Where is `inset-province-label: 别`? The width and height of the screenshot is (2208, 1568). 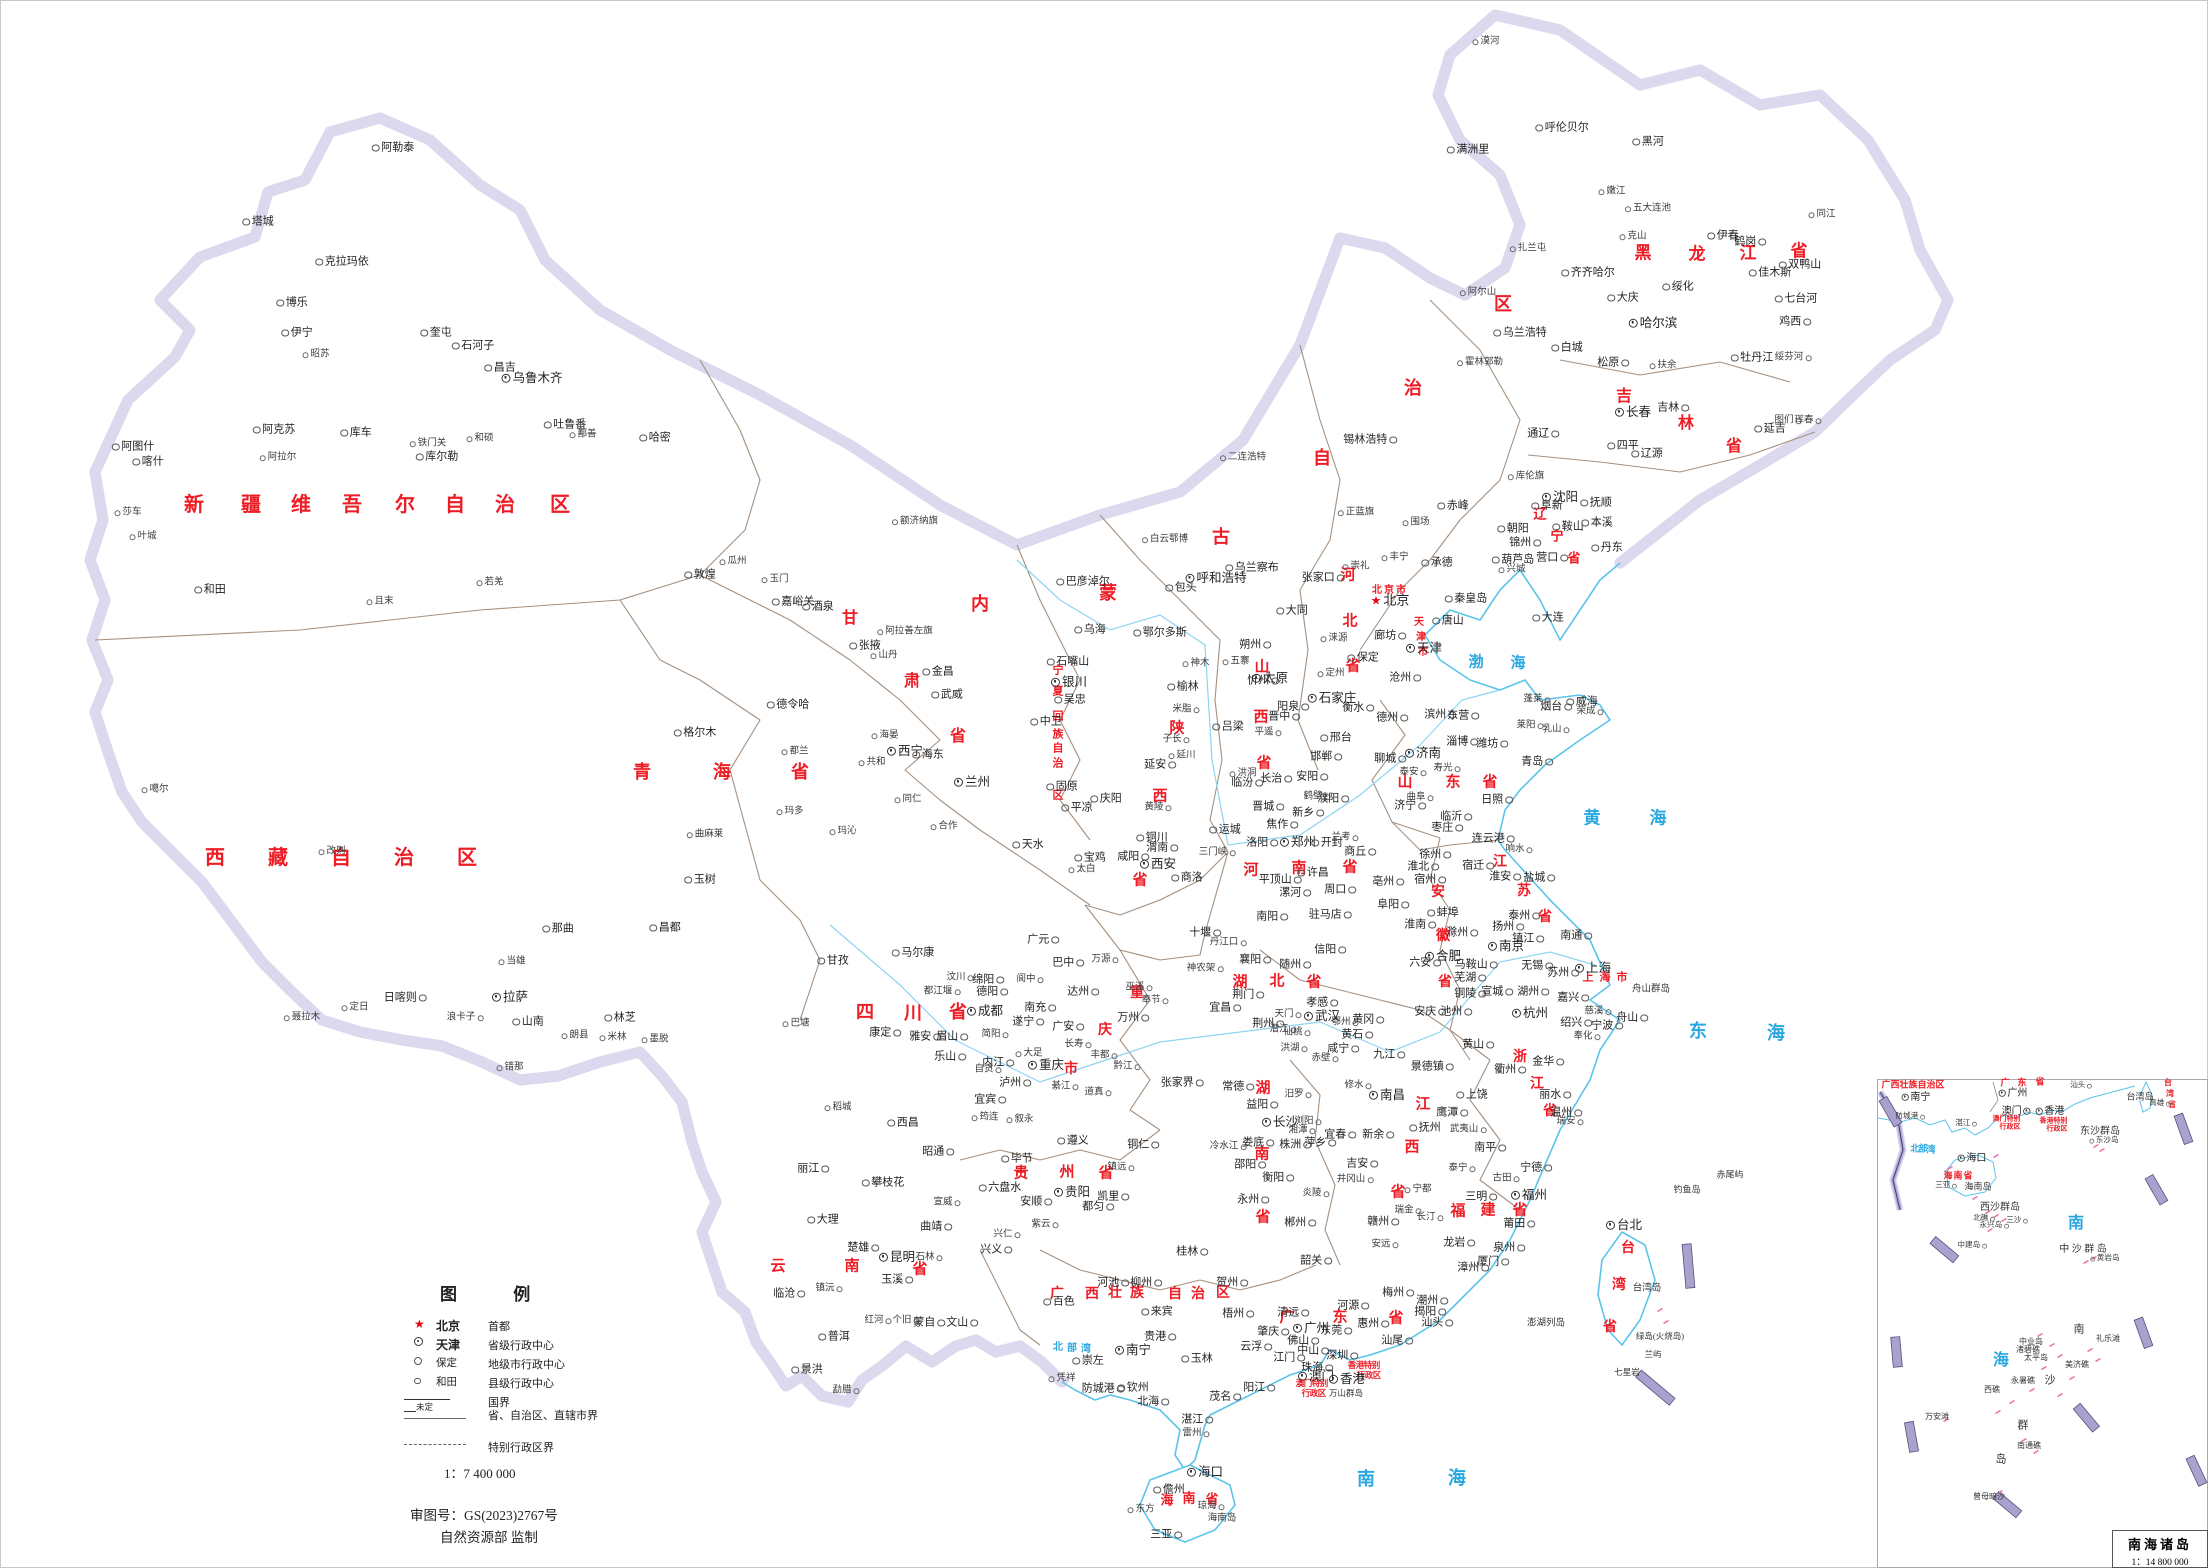
inset-province-label: 别 is located at coordinates (2064, 1120).